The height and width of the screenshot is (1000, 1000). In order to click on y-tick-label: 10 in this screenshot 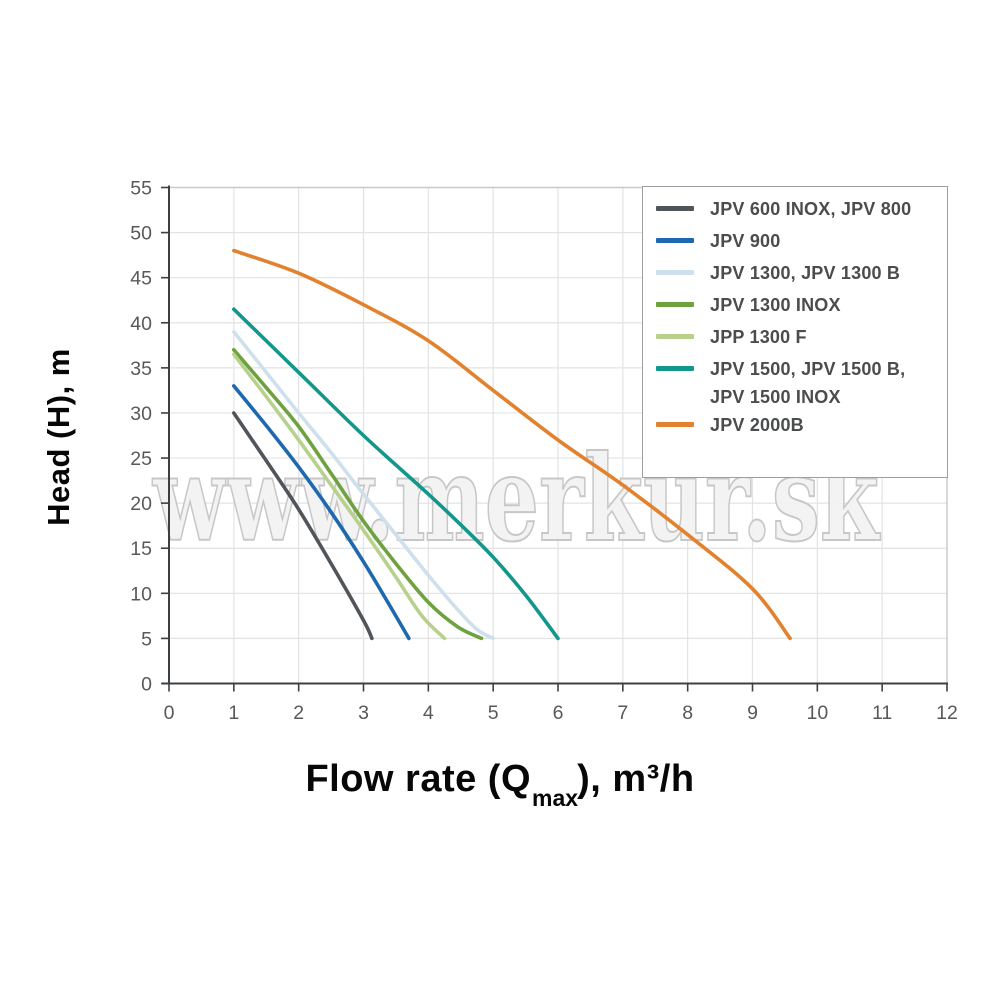, I will do `click(141, 594)`.